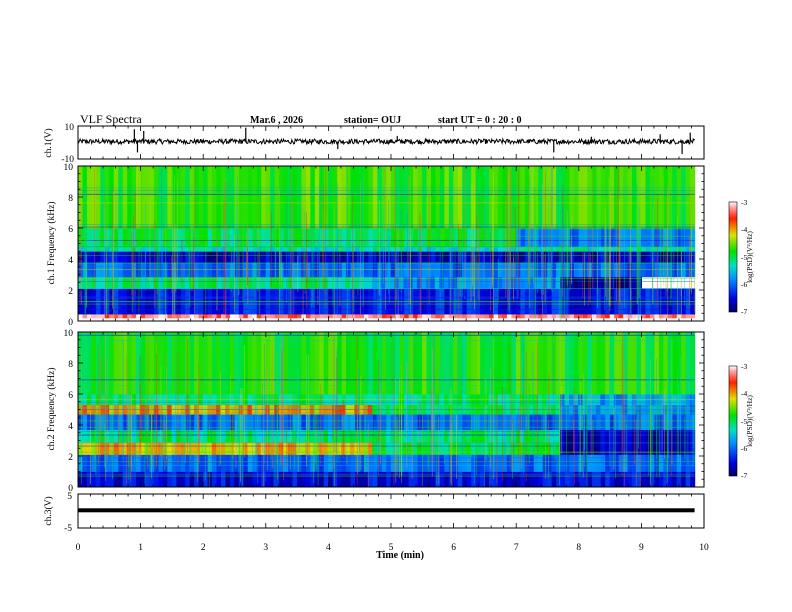 This screenshot has height=612, width=792. I want to click on sp2-ytick-10: 10, so click(69, 334).